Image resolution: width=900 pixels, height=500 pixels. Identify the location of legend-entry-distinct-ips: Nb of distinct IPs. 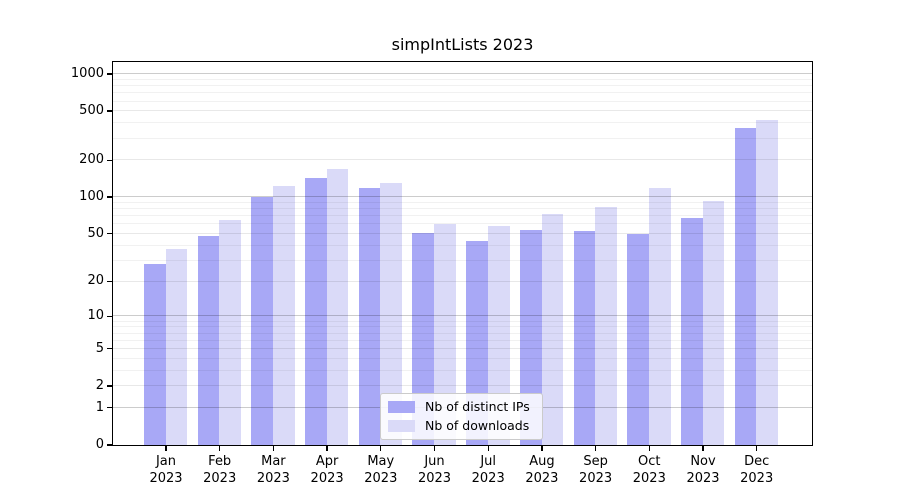
(459, 406).